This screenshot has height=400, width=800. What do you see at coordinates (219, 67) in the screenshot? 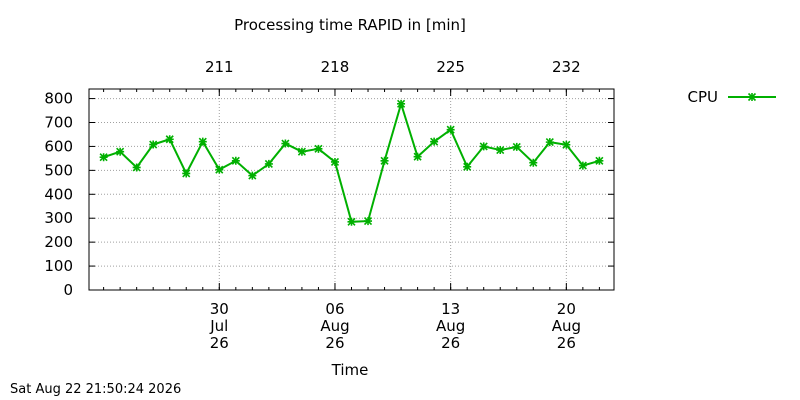
I see `top-tick-label: 211` at bounding box center [219, 67].